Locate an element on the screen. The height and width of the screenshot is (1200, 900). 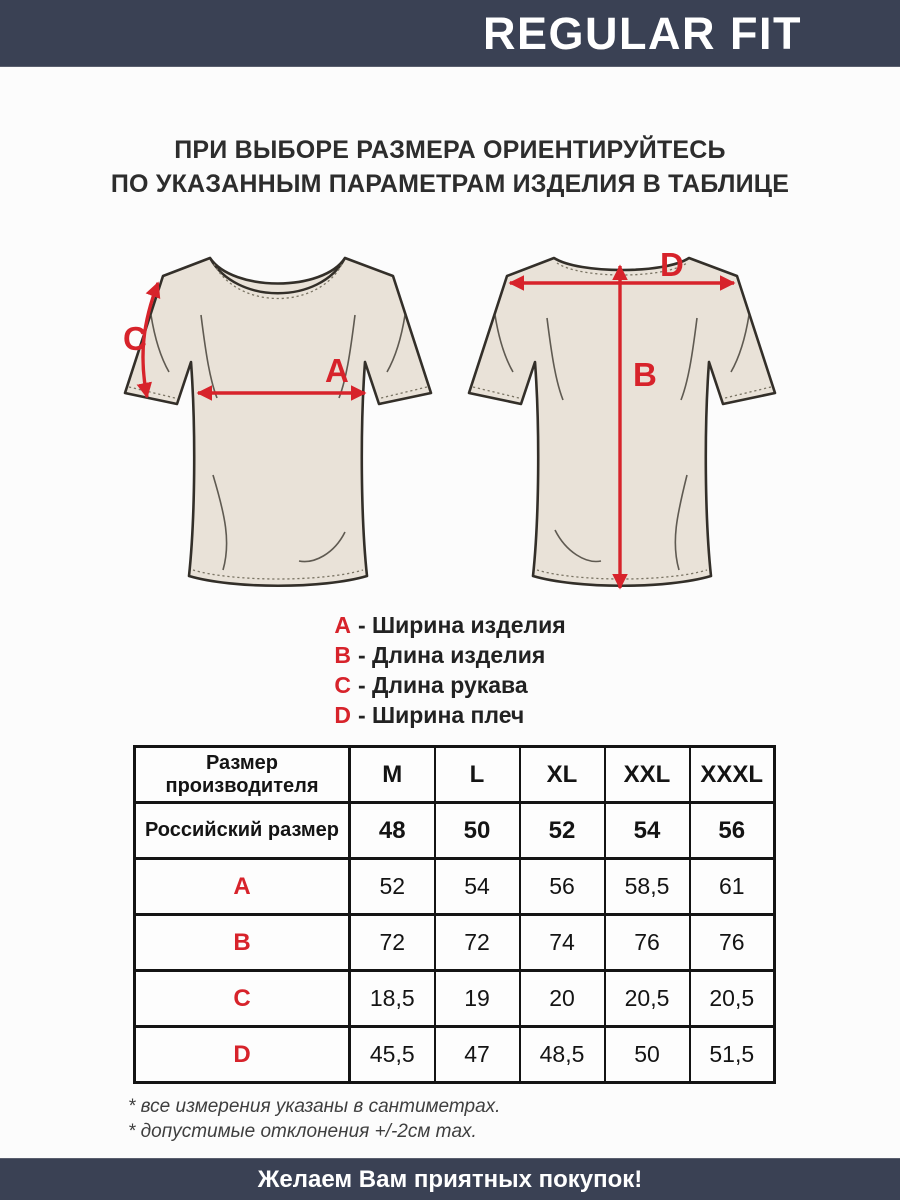
table-row-a: A 52 54 56 58,5 61 is located at coordinates (454, 886).